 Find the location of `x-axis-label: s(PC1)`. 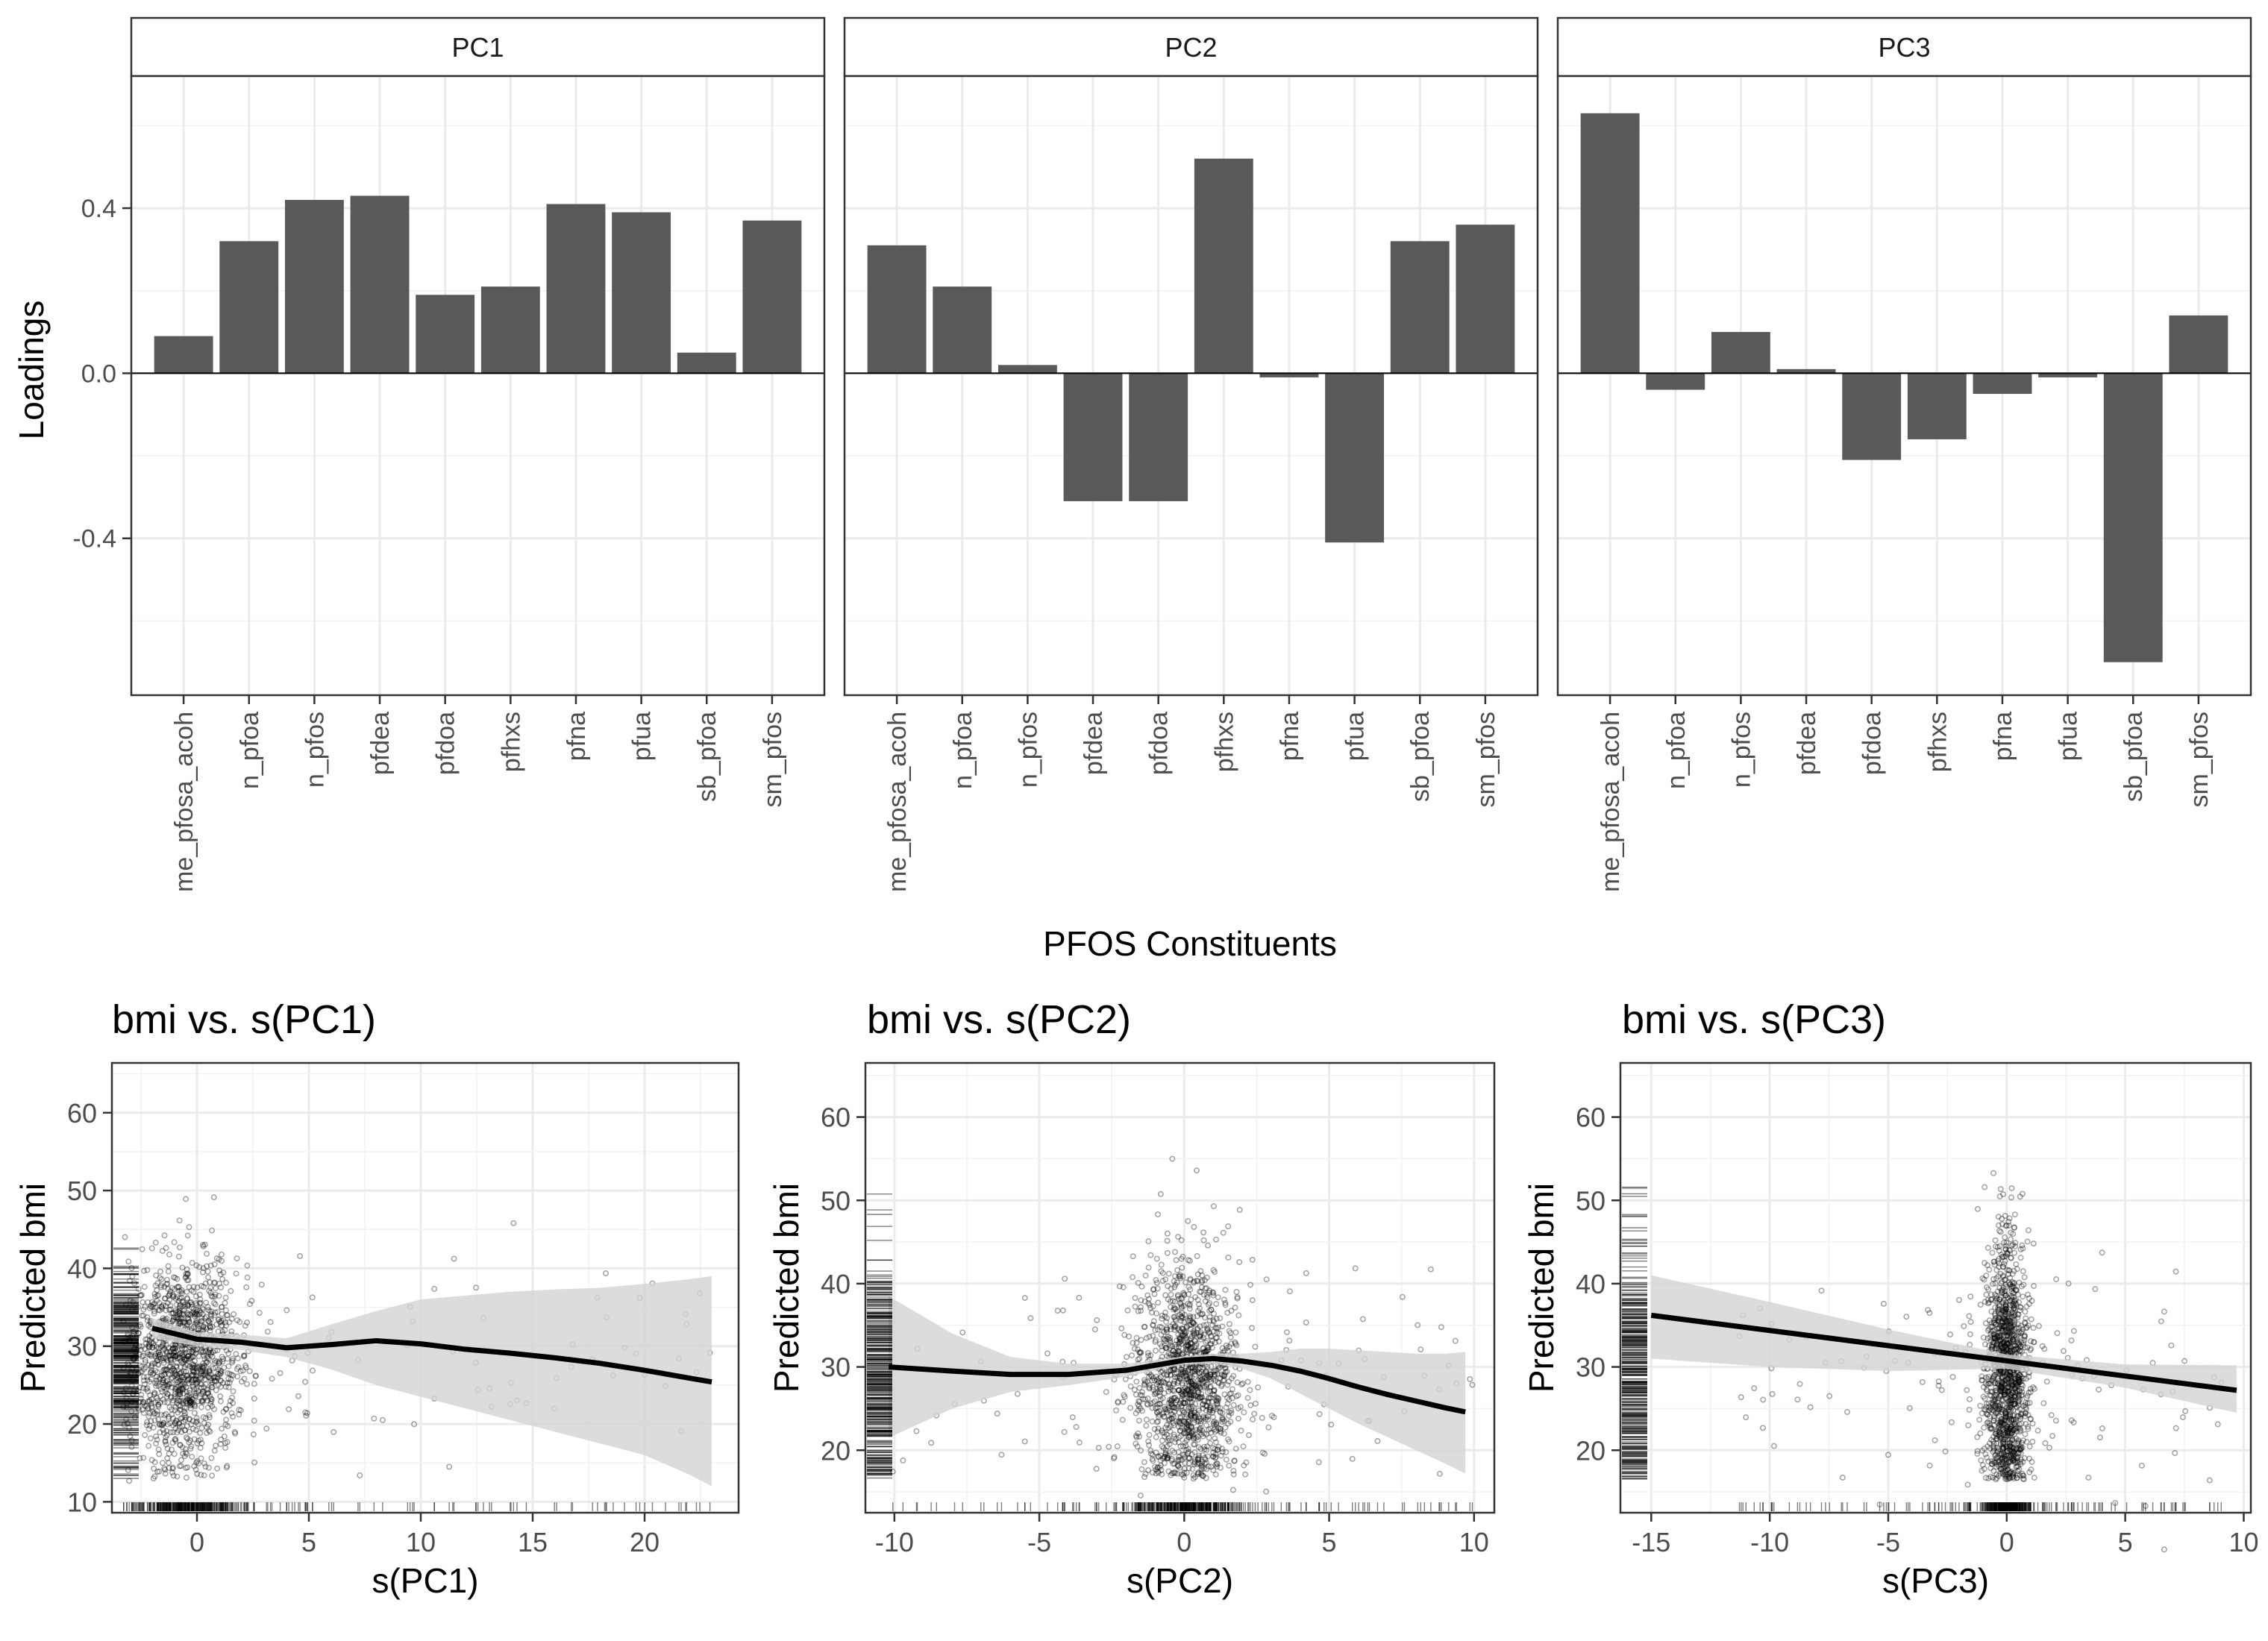

x-axis-label: s(PC1) is located at coordinates (425, 1580).